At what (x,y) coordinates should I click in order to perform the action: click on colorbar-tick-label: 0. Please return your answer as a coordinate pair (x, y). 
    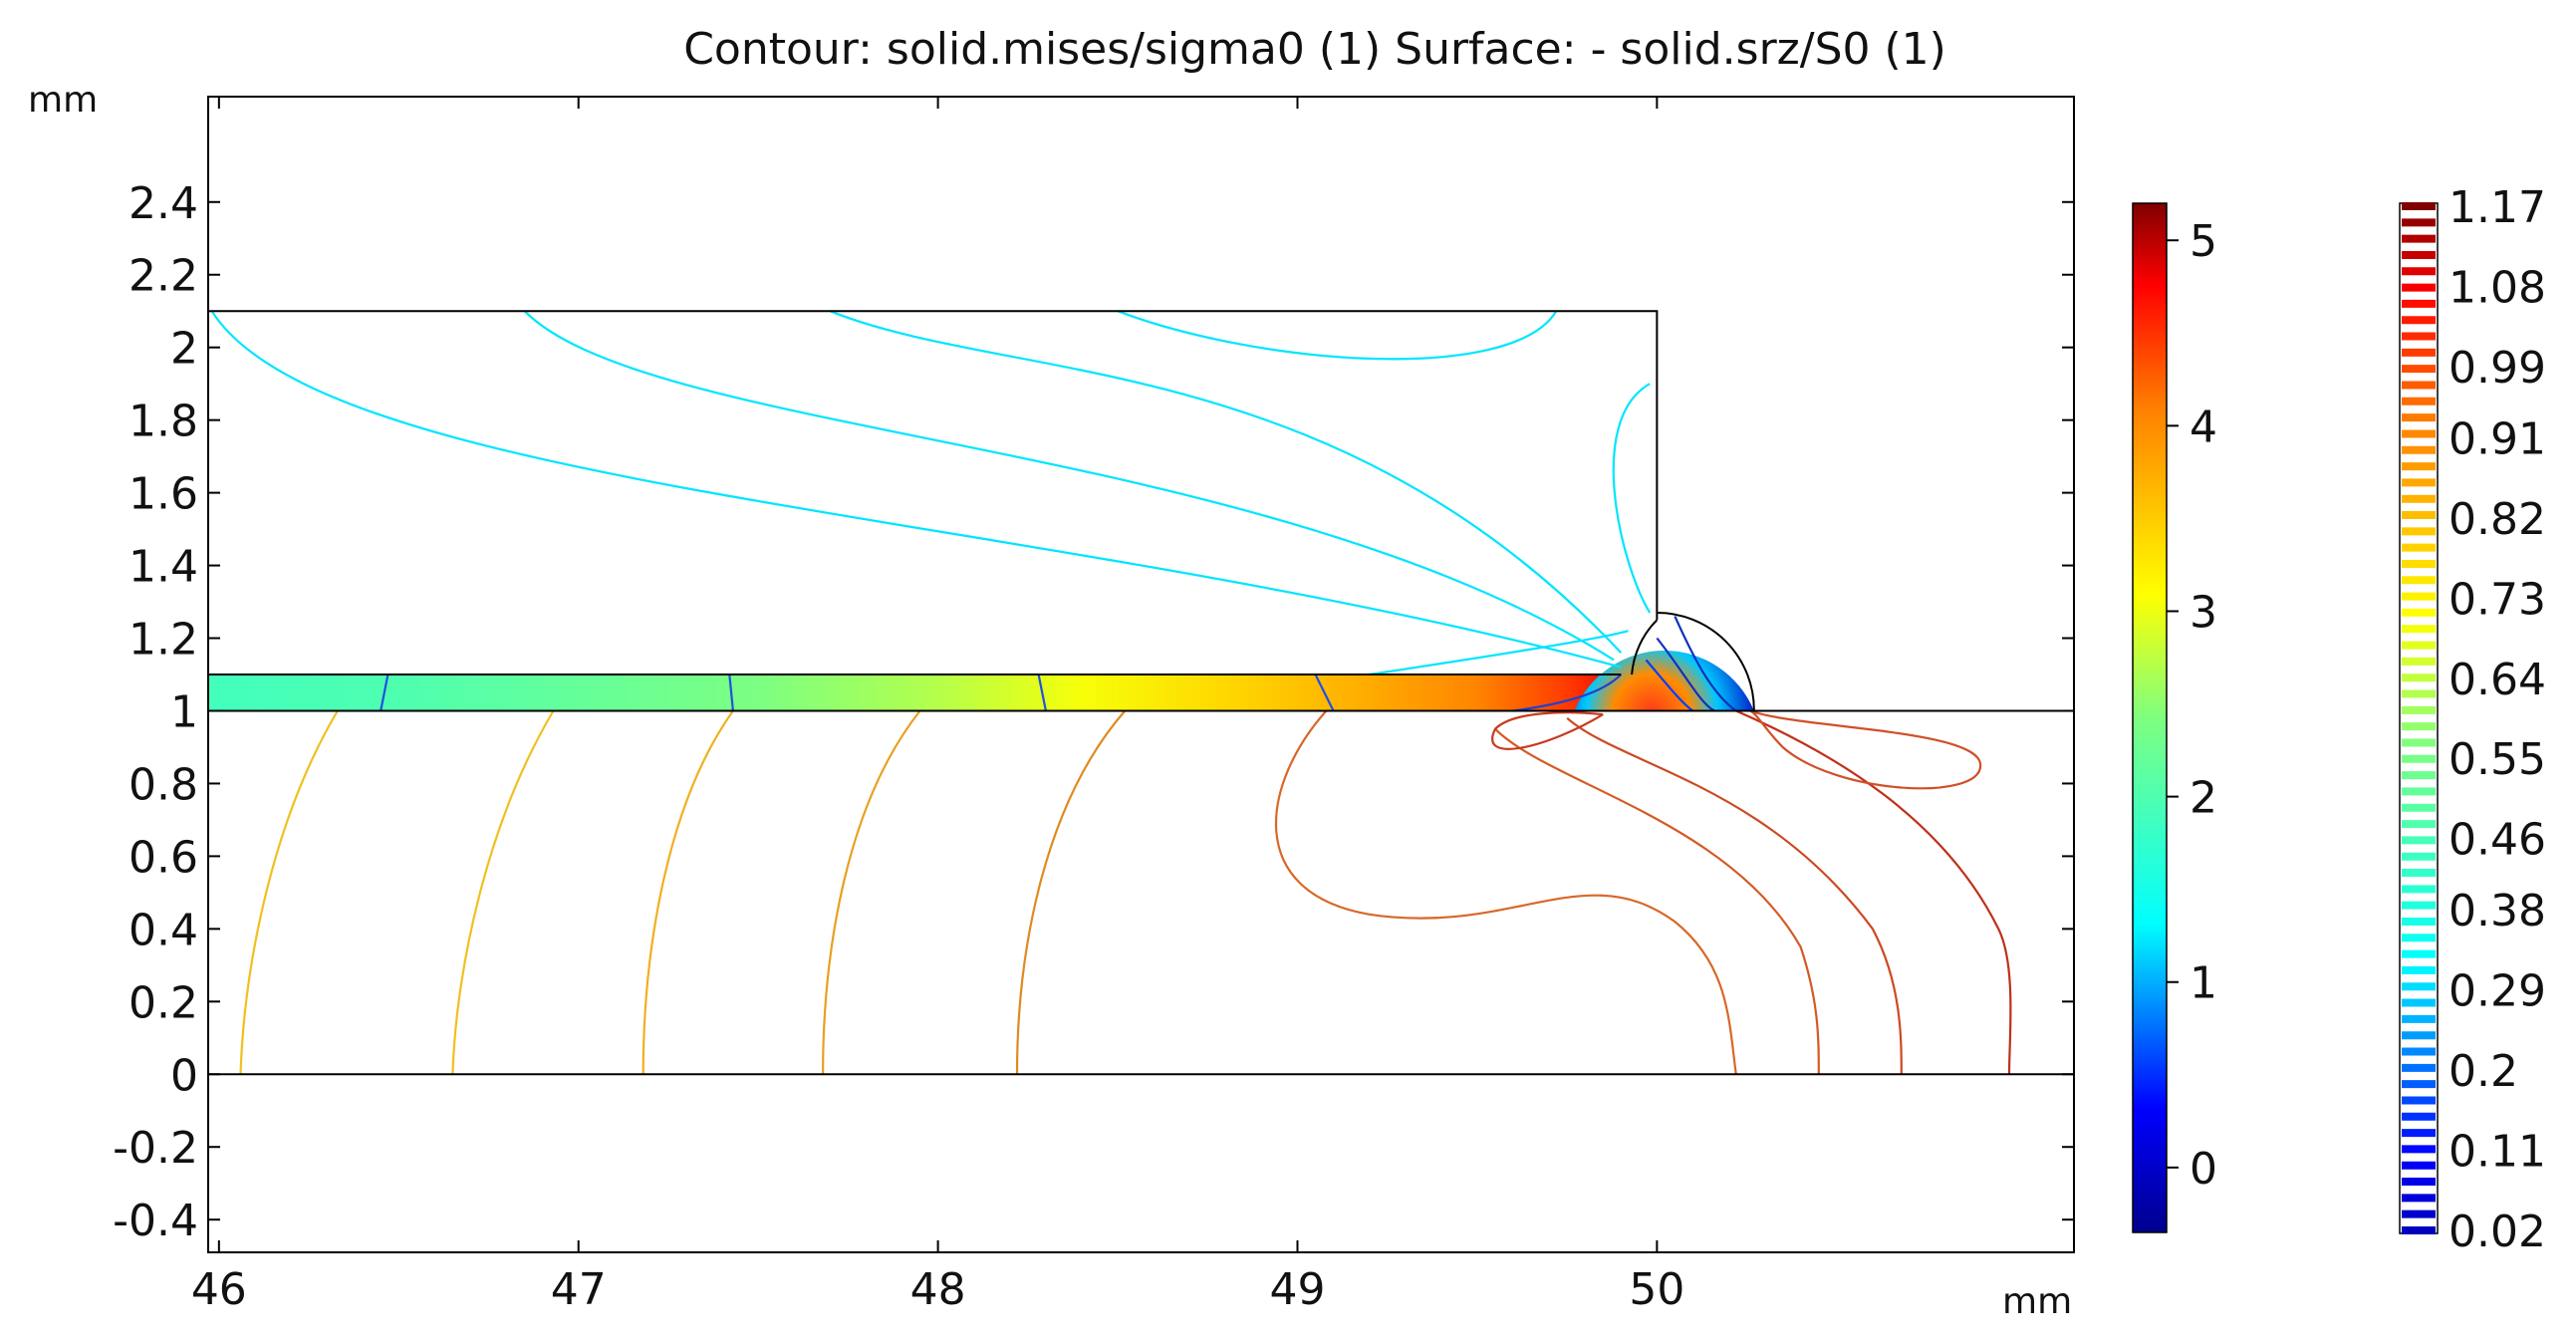
    Looking at the image, I should click on (2203, 1169).